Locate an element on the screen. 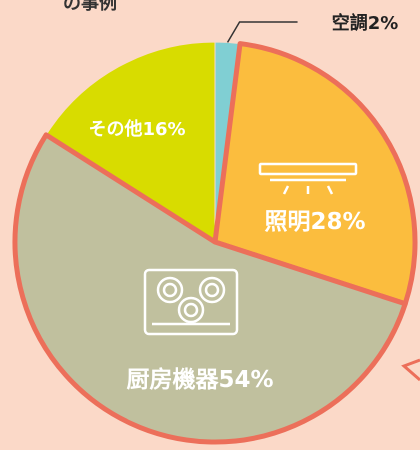 The image size is (420, 450). value-label: 54% is located at coordinates (245, 380).